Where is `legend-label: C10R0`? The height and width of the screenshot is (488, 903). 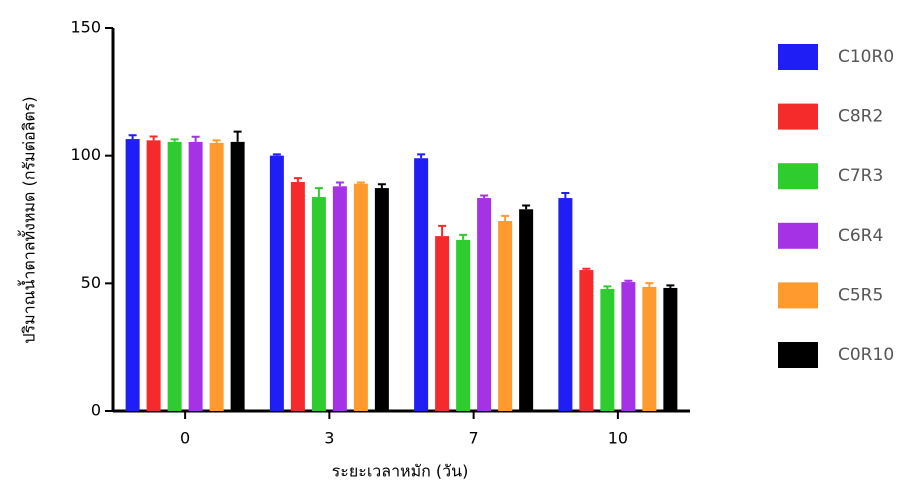 legend-label: C10R0 is located at coordinates (866, 57).